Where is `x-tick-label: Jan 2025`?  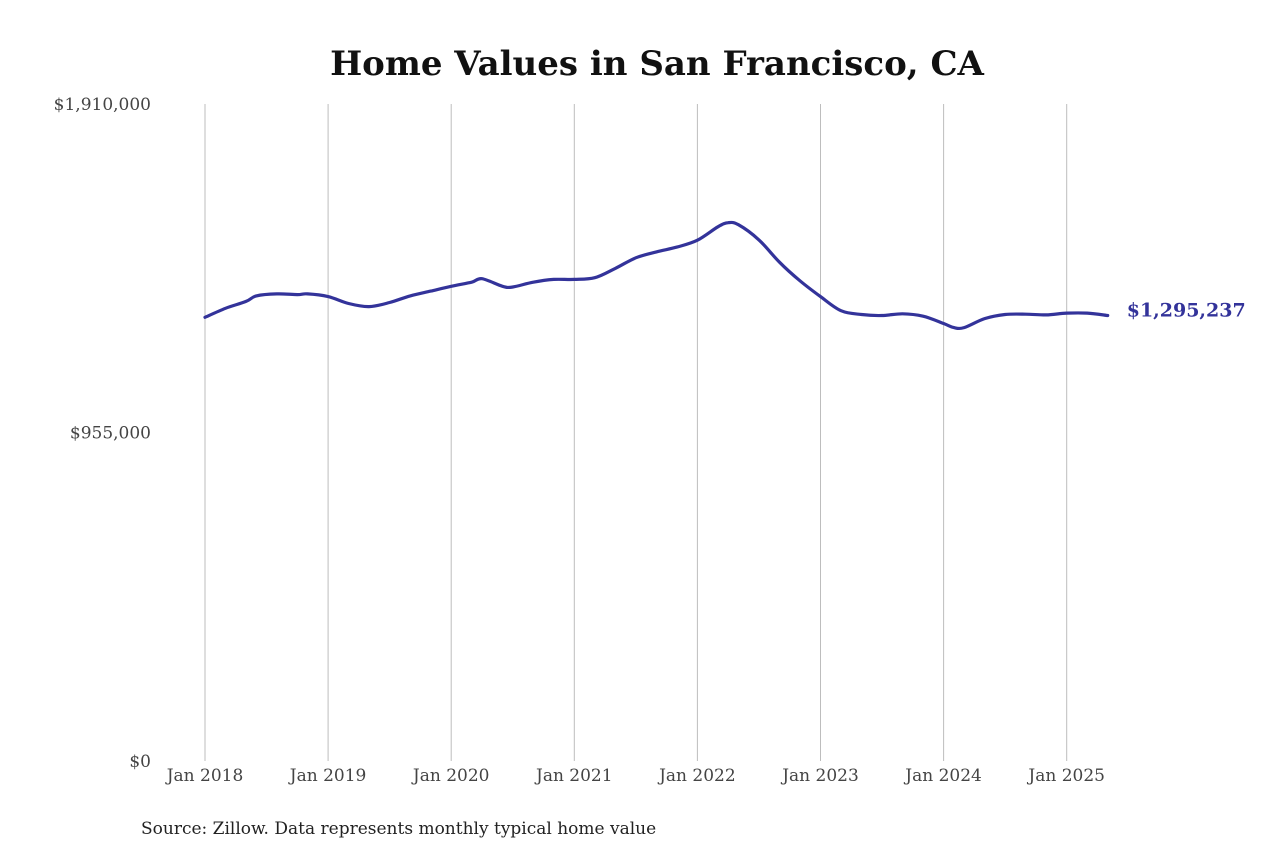 x-tick-label: Jan 2025 is located at coordinates (1065, 776).